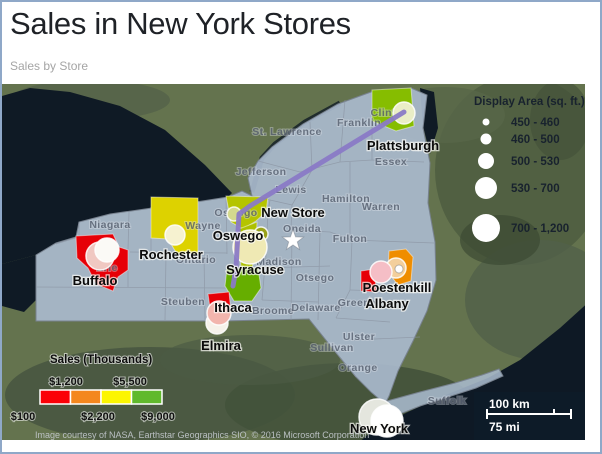 This screenshot has width=602, height=454. Describe the element at coordinates (357, 303) in the screenshot. I see `county-label: Greene` at that location.